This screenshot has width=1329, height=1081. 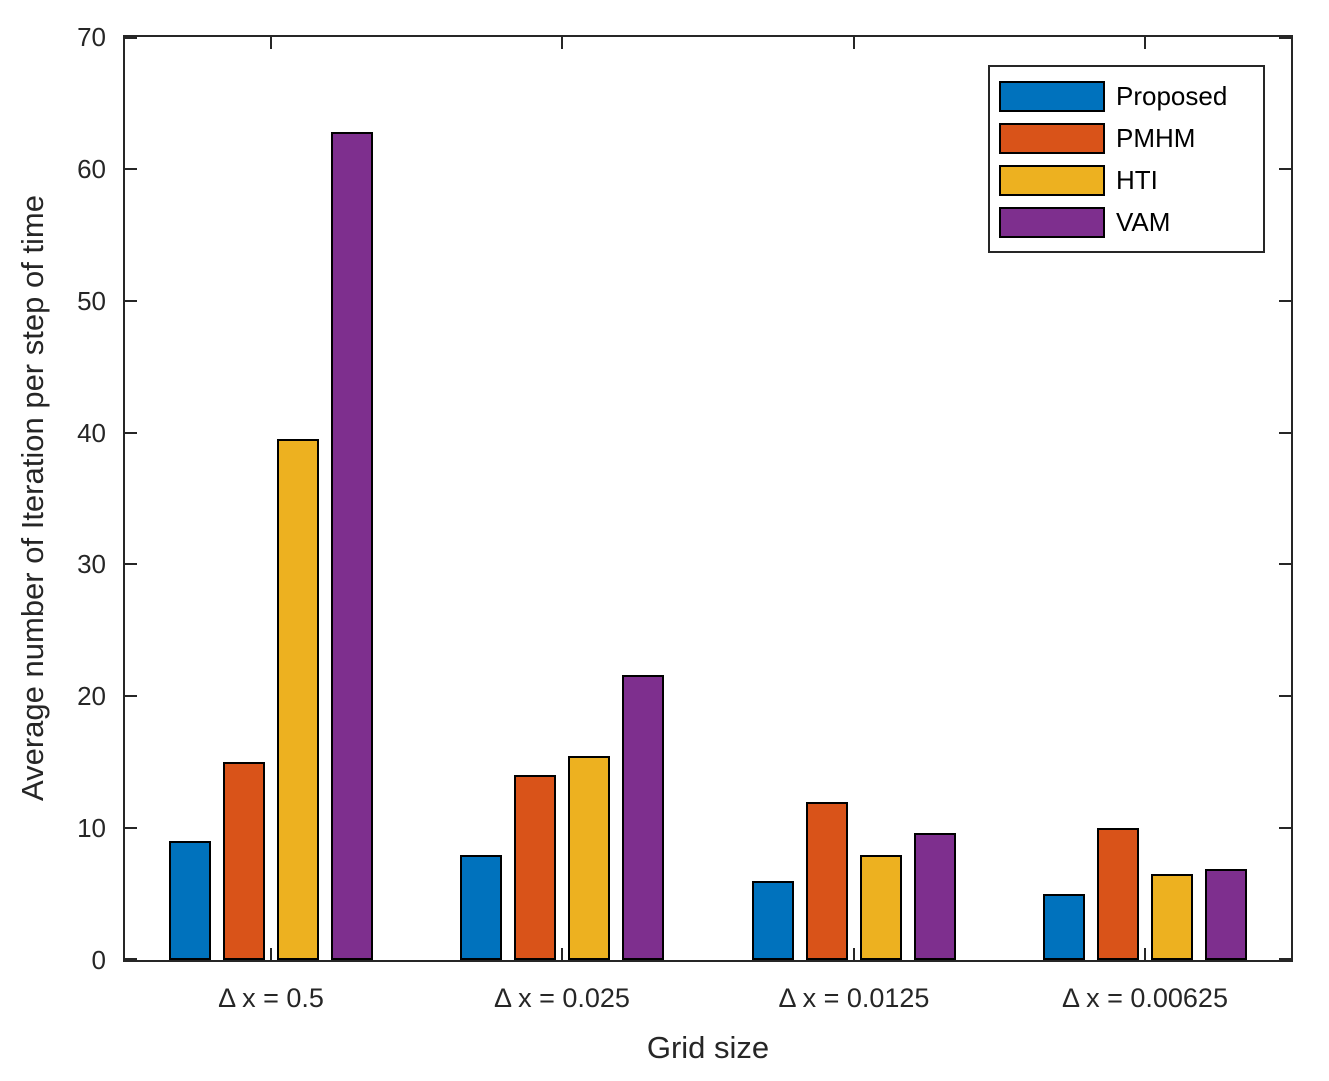 I want to click on bar-proposed-group4, so click(x=1064, y=927).